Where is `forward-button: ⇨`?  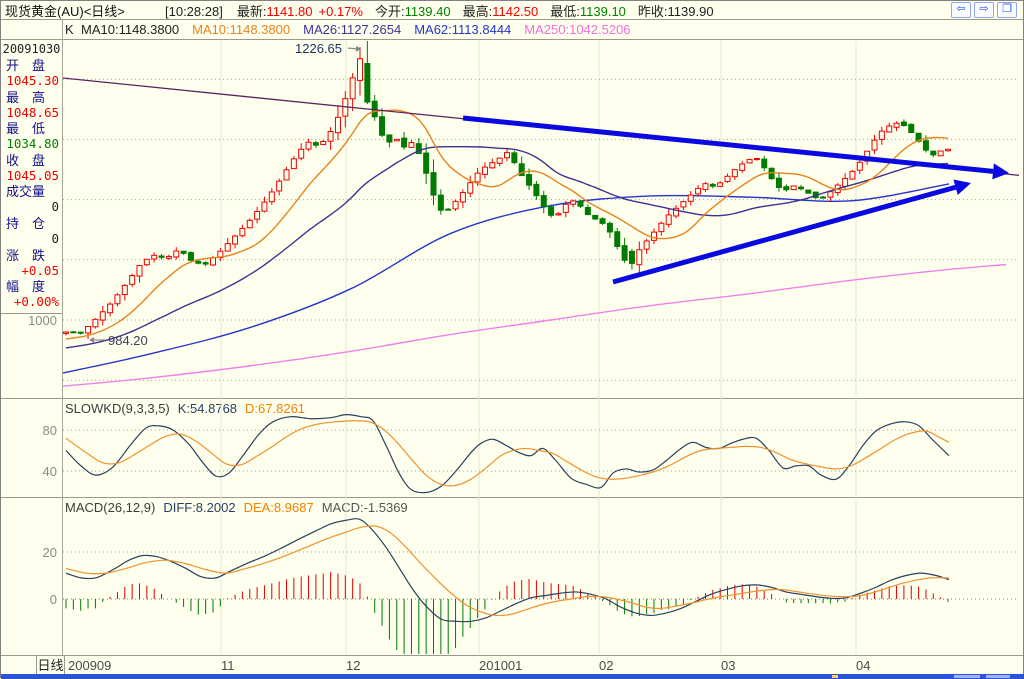
forward-button: ⇨ is located at coordinates (984, 10).